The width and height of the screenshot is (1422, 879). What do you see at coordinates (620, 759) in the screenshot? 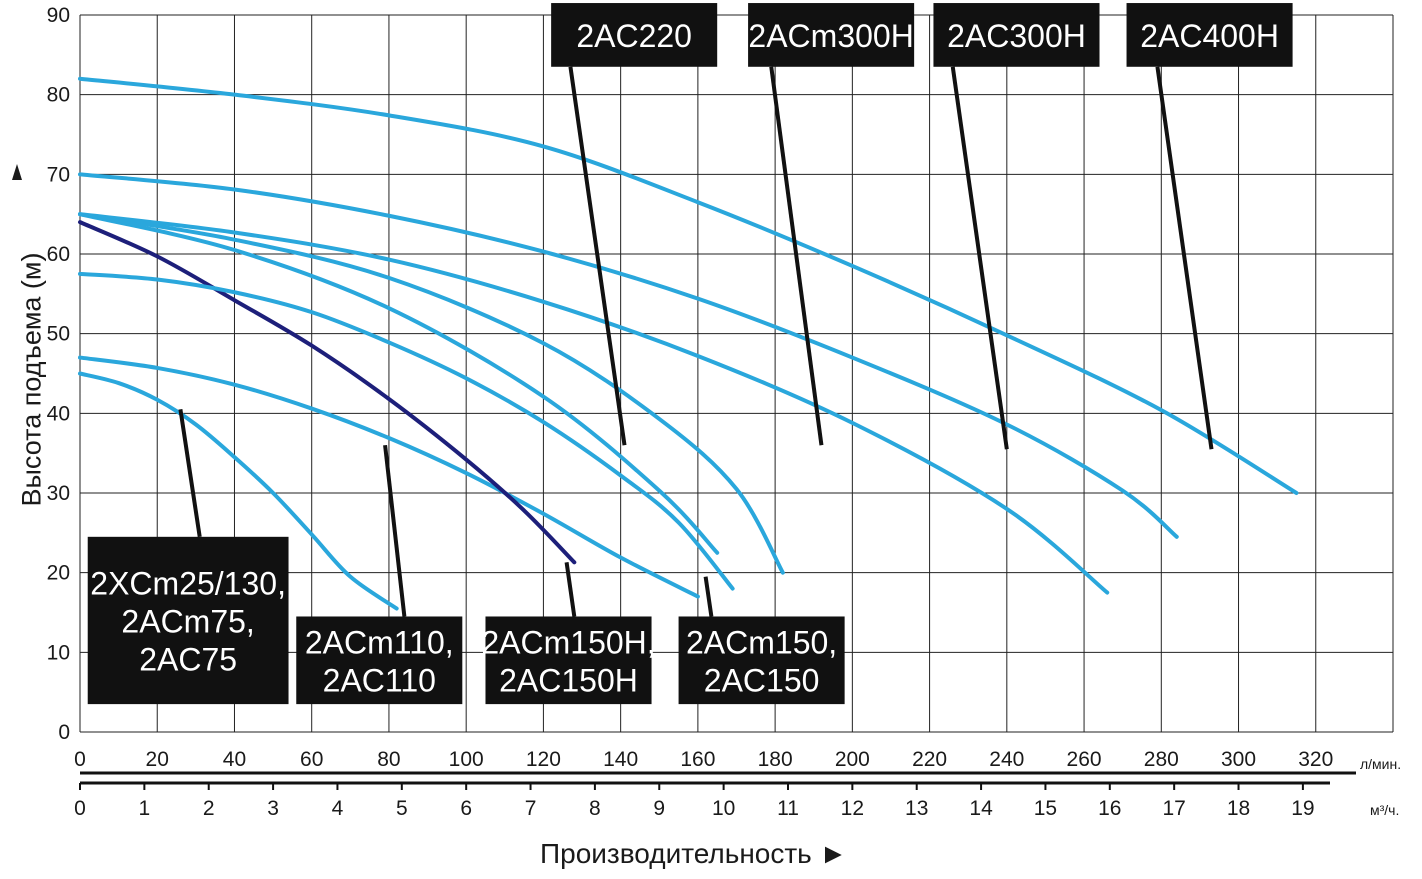
I see `x-tick-label: 140` at bounding box center [620, 759].